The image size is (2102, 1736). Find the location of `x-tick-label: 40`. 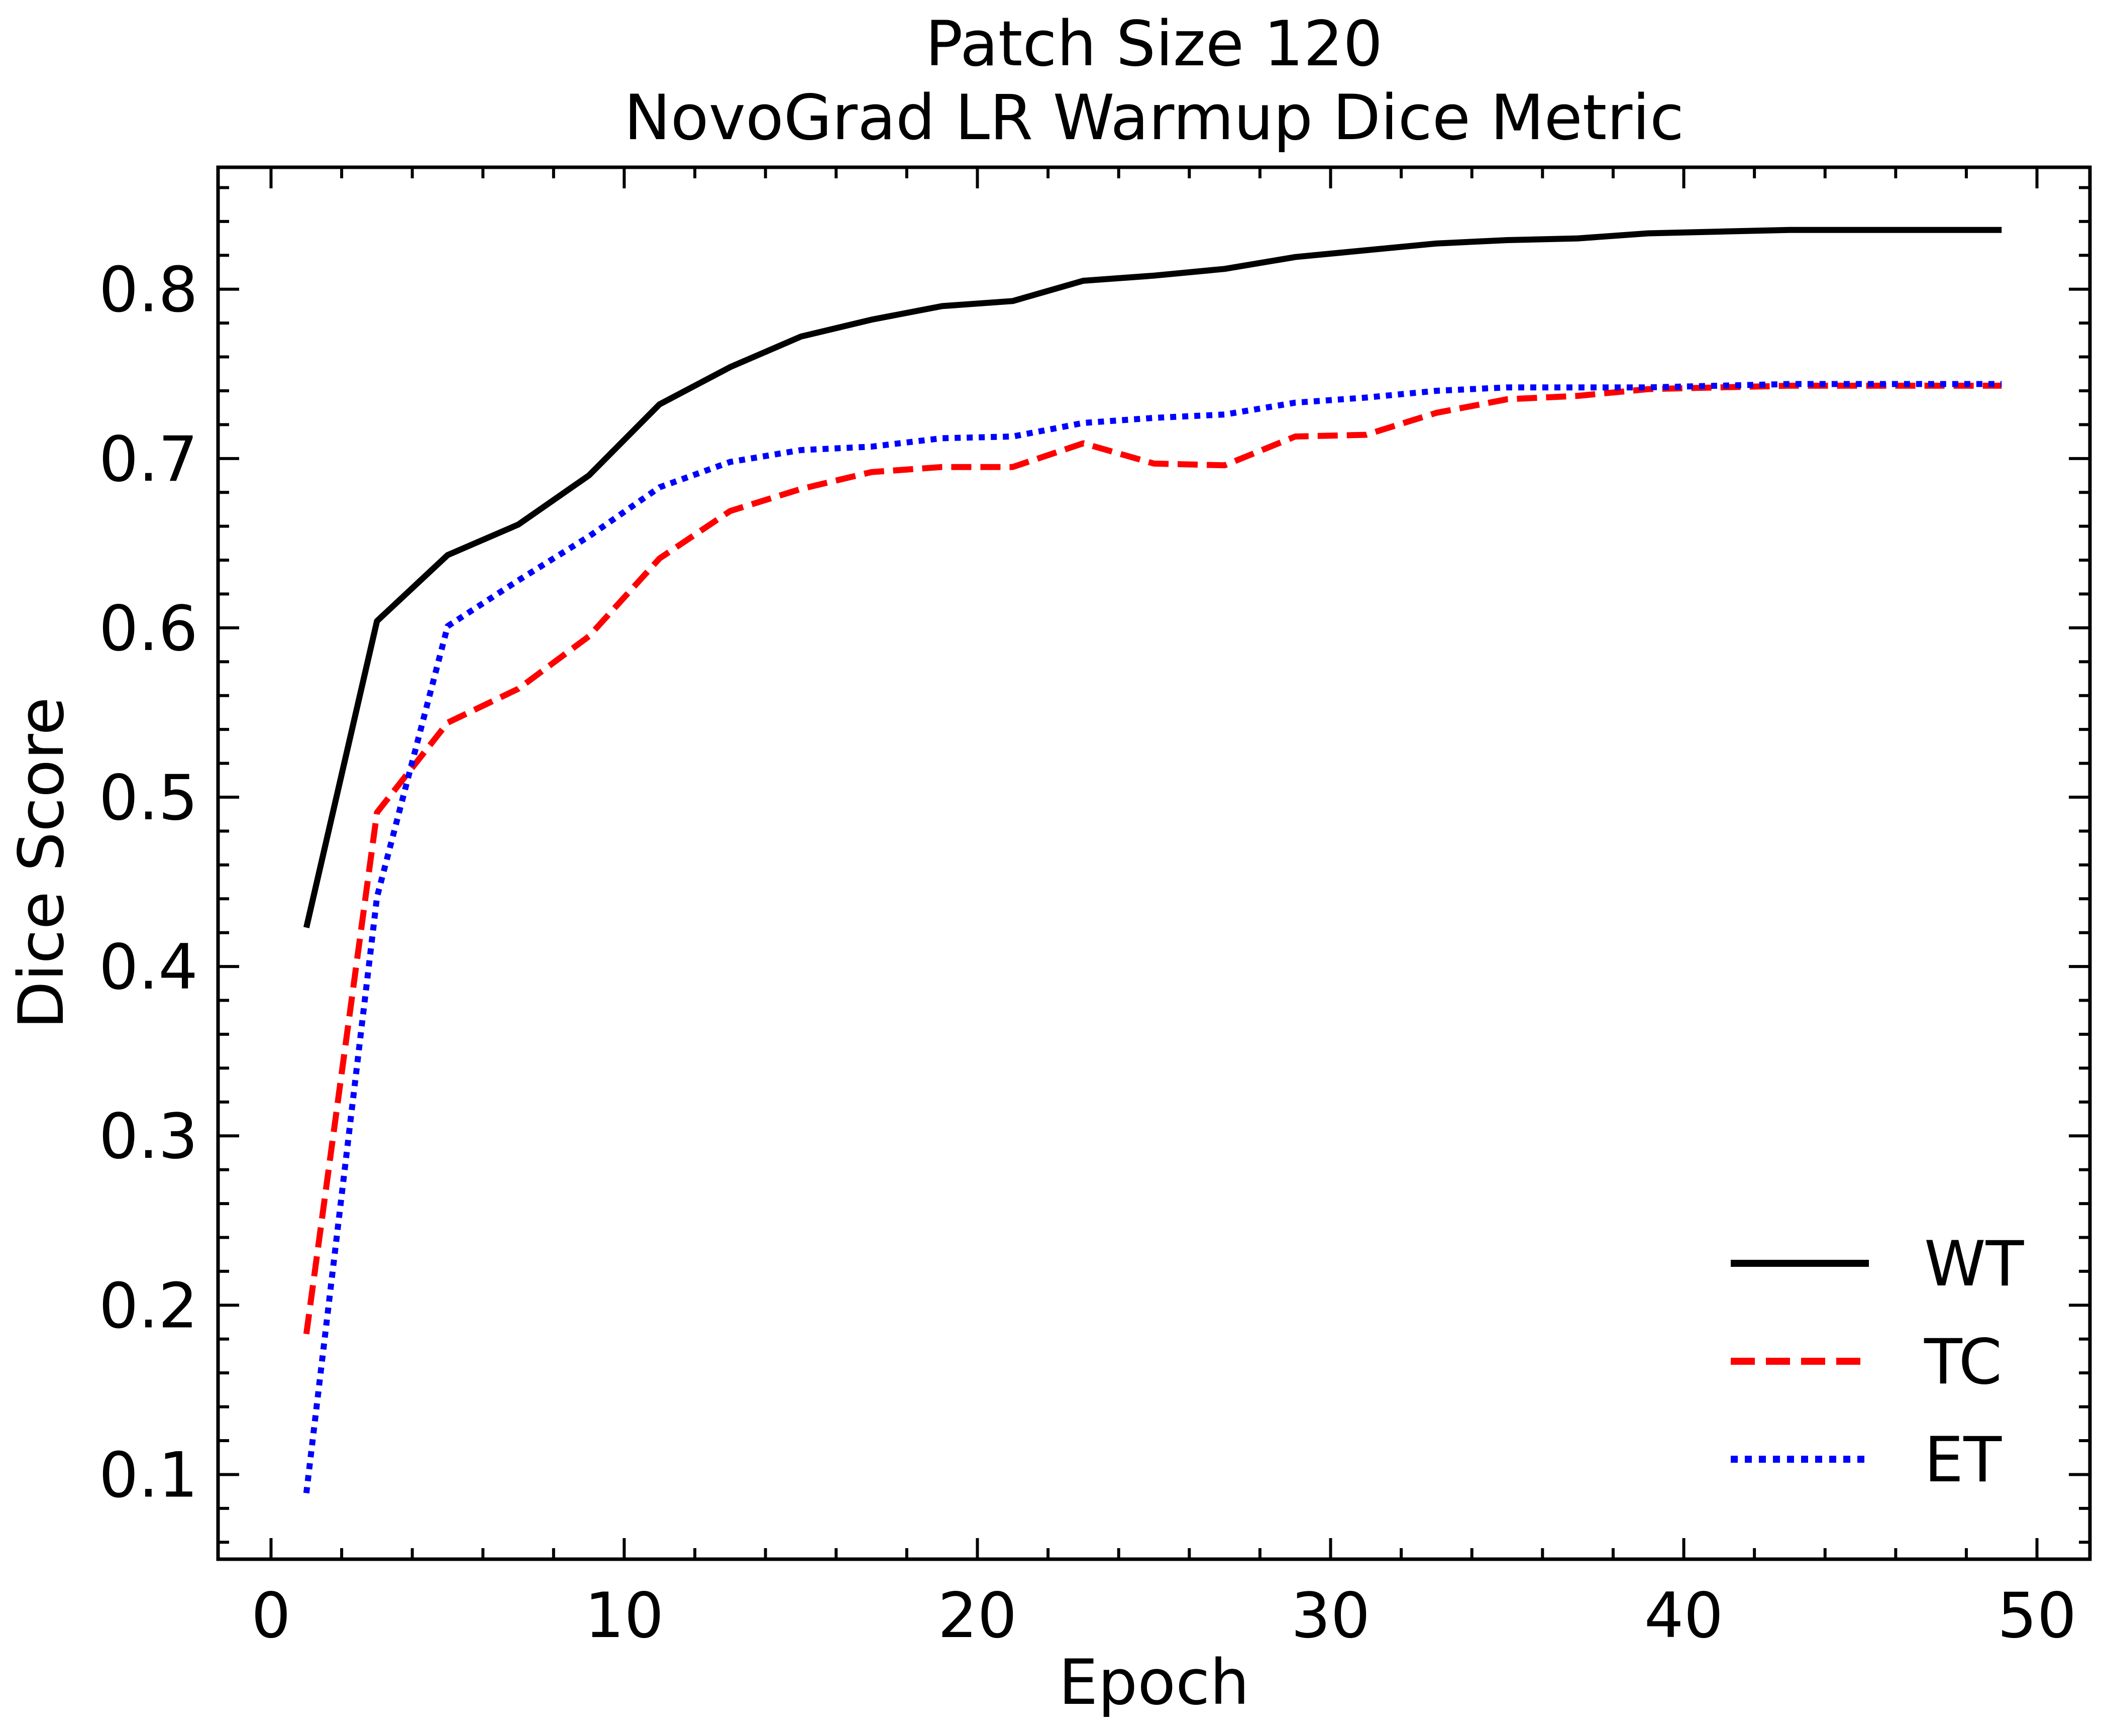

x-tick-label: 40 is located at coordinates (1684, 1616).